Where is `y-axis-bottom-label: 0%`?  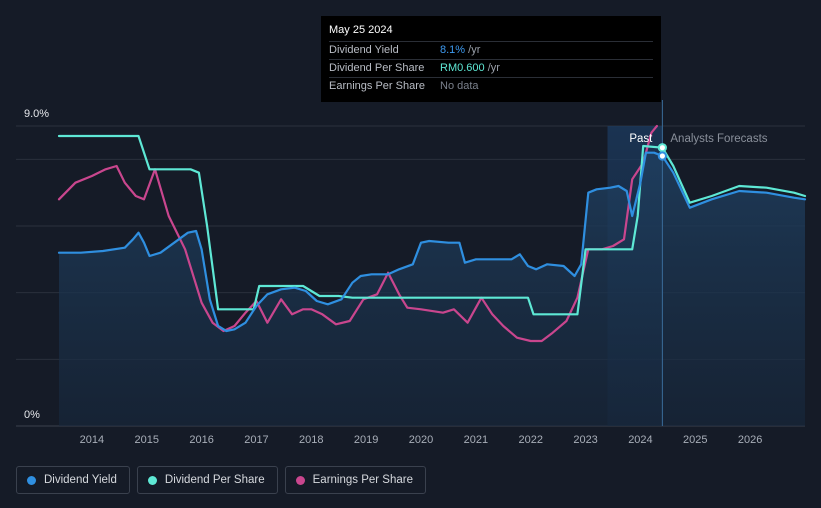 y-axis-bottom-label: 0% is located at coordinates (32, 415).